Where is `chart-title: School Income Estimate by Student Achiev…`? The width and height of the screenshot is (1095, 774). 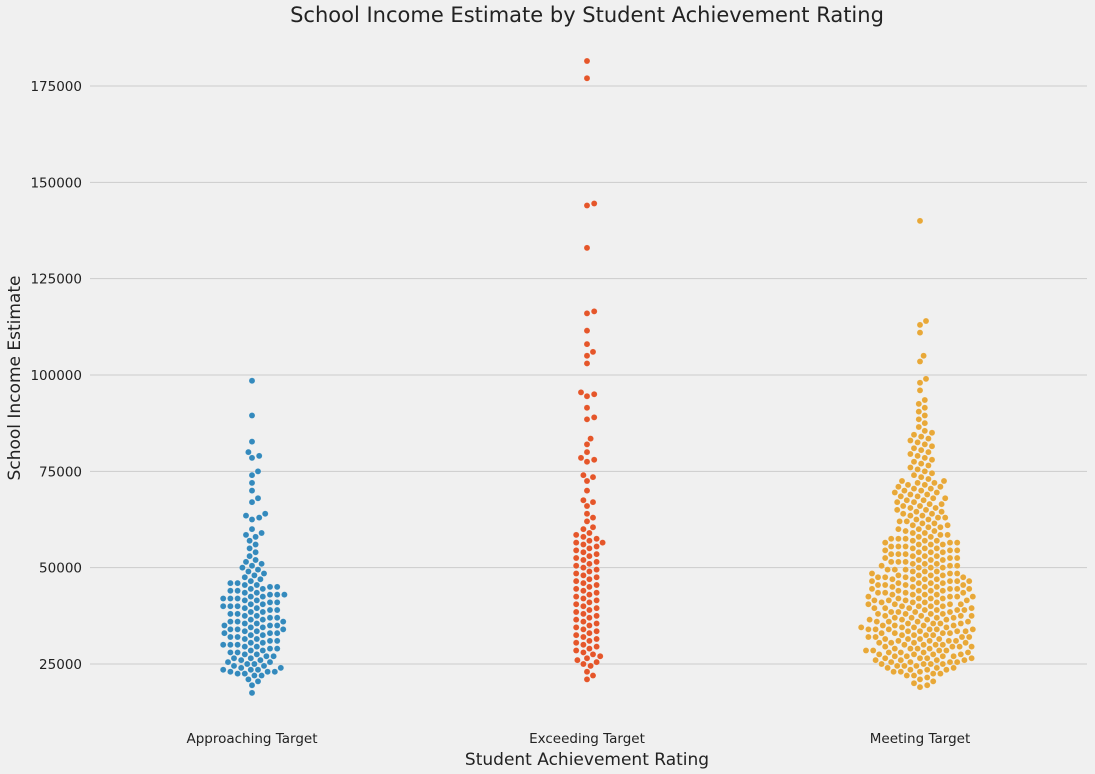
chart-title: School Income Estimate by Student Achiev… is located at coordinates (587, 15).